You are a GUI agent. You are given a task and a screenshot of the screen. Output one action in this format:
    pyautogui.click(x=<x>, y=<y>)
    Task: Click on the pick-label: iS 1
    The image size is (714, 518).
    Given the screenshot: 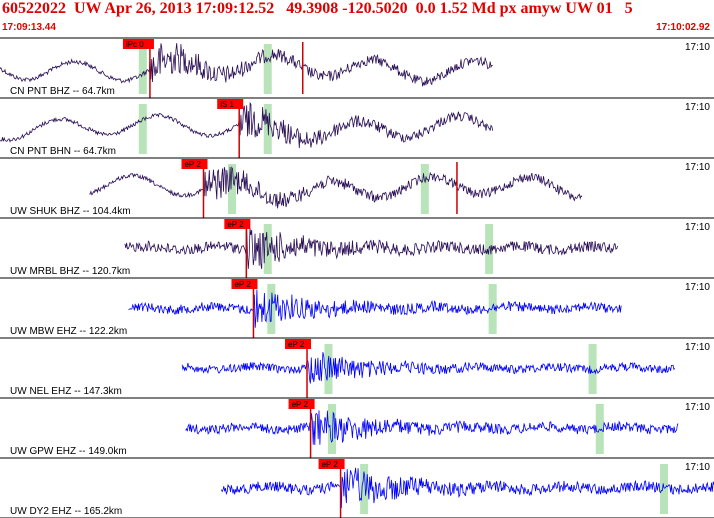 What is the action you would take?
    pyautogui.click(x=230, y=104)
    